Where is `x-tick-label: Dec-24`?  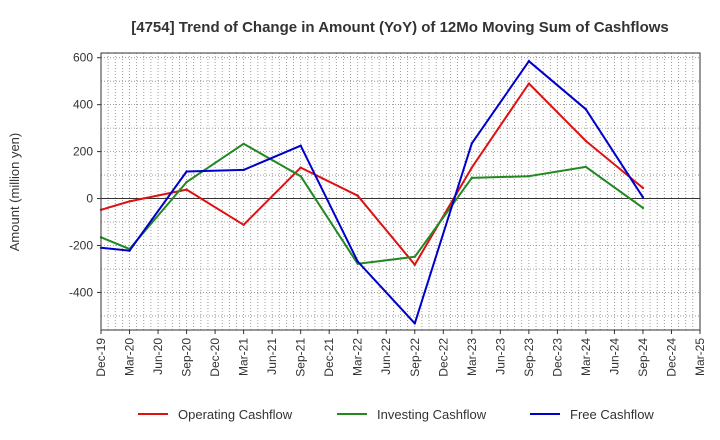 x-tick-label: Dec-24 is located at coordinates (671, 357).